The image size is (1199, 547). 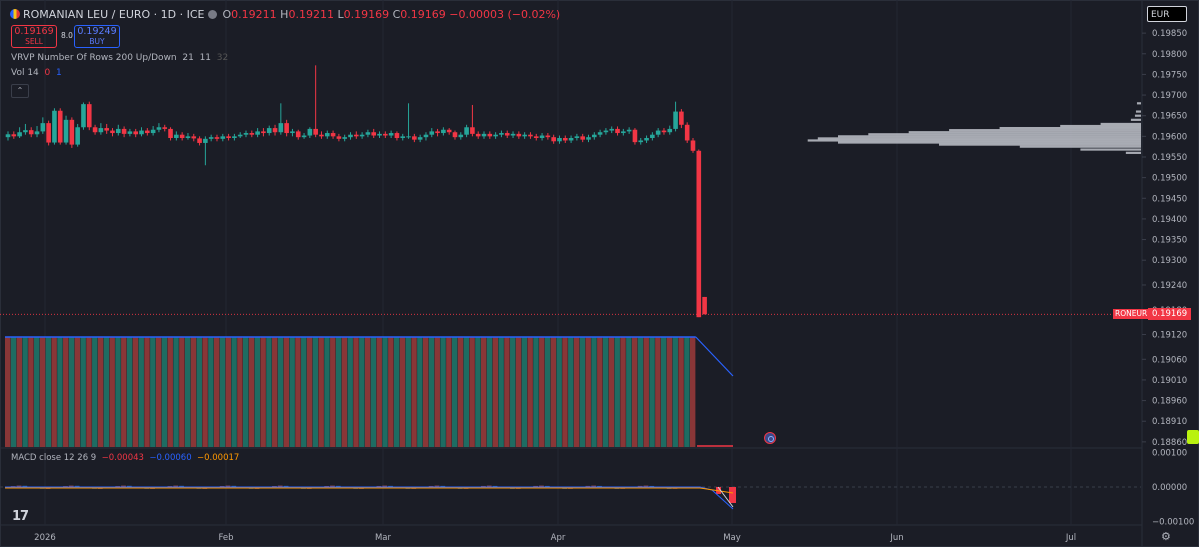 What do you see at coordinates (20, 516) in the screenshot?
I see `tradingview-logo: 17` at bounding box center [20, 516].